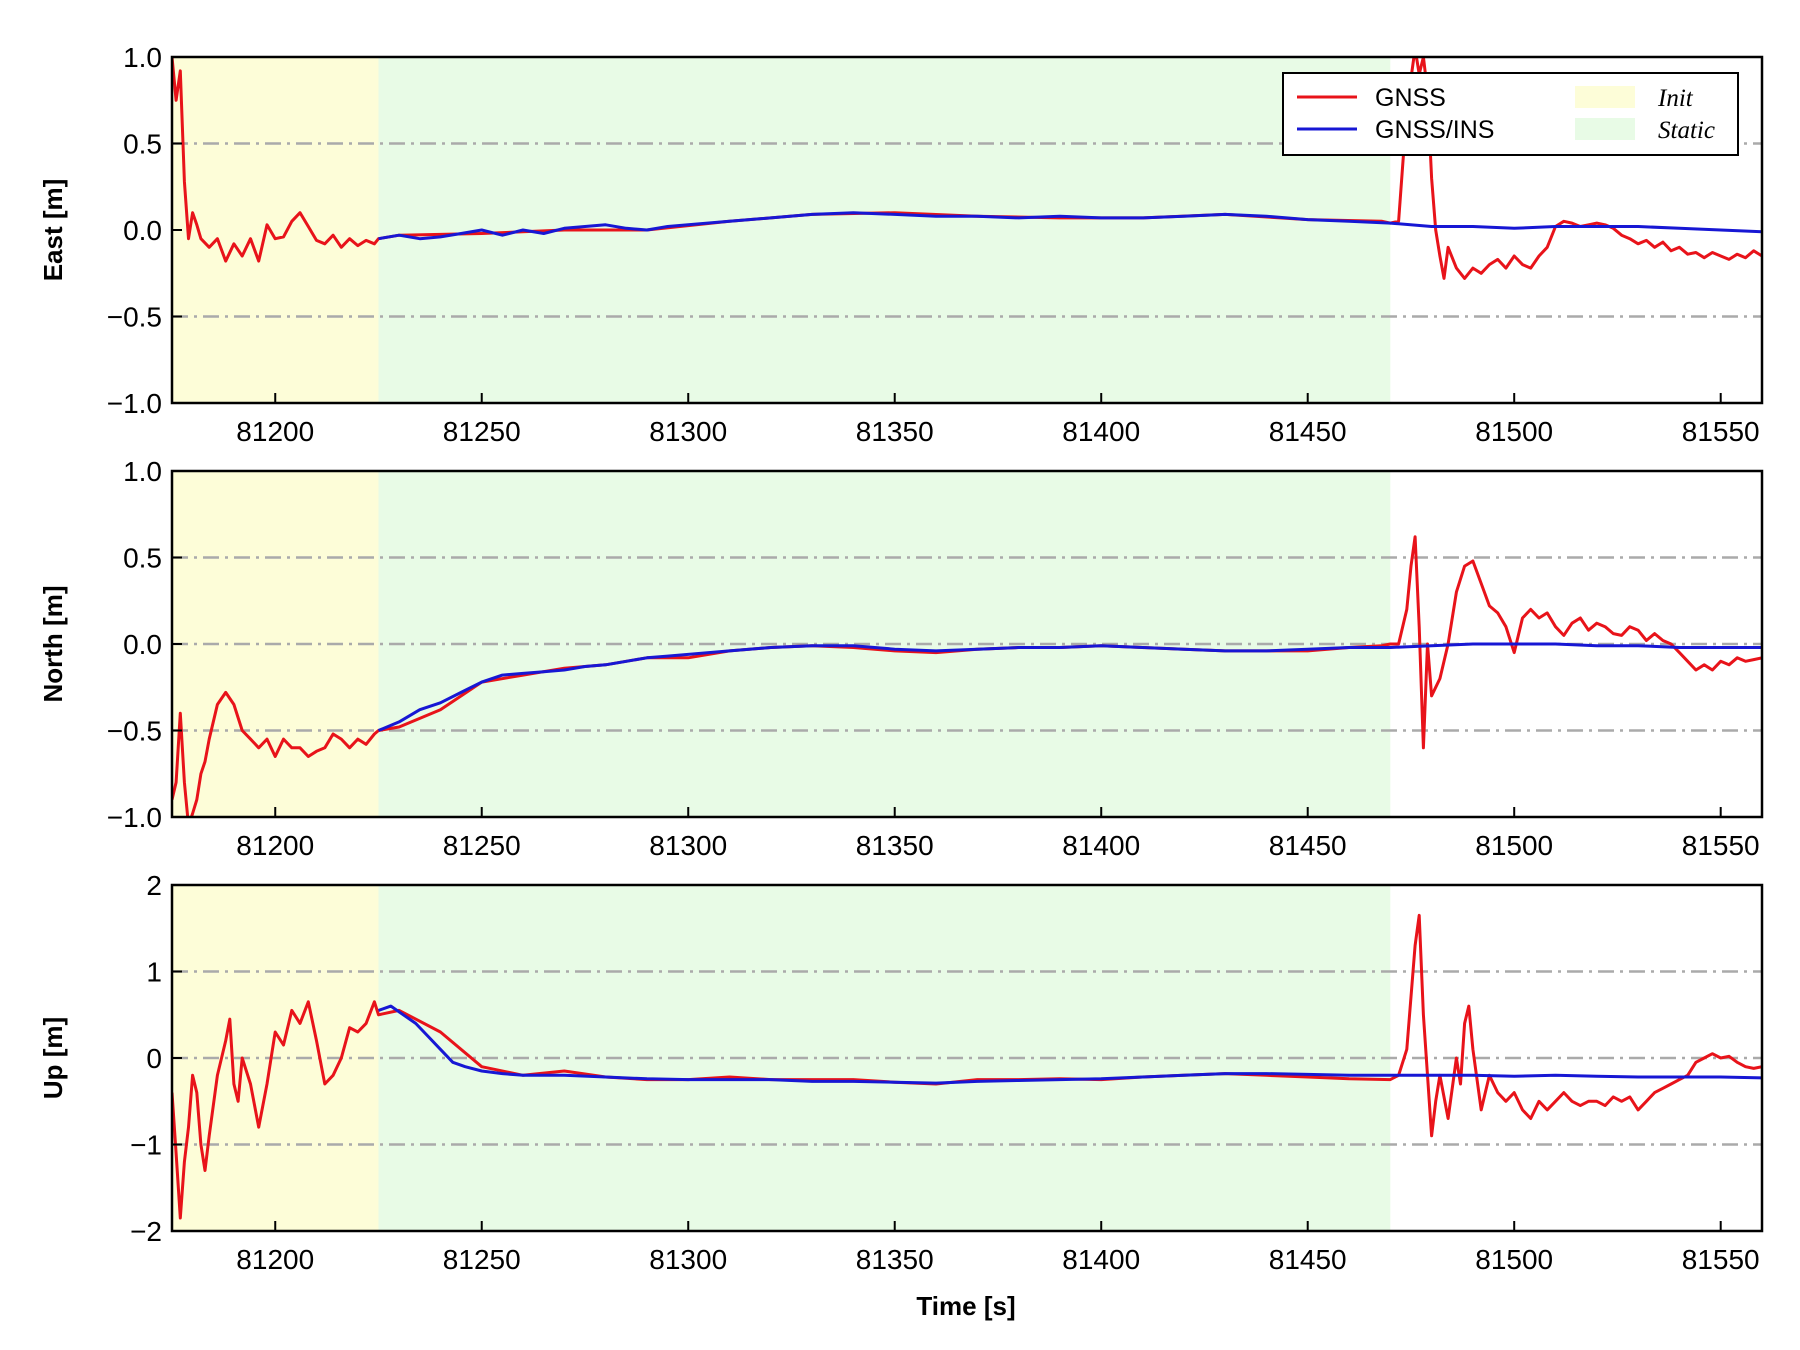 The height and width of the screenshot is (1350, 1800). What do you see at coordinates (53, 1058) in the screenshot?
I see `y-axis-label: Up [m]` at bounding box center [53, 1058].